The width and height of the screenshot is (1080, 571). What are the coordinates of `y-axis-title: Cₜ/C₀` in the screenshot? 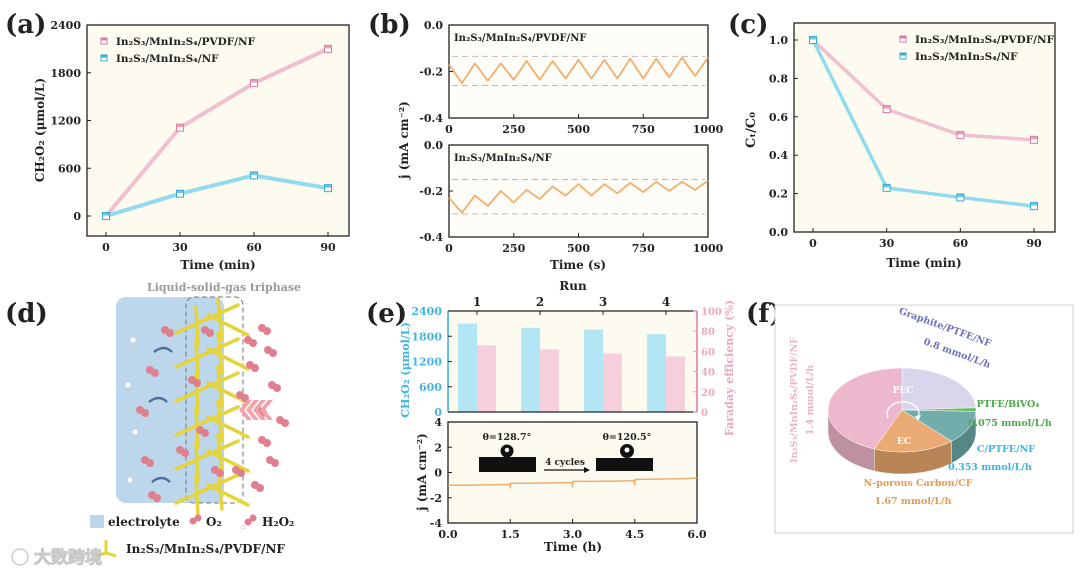 It's located at (751, 130).